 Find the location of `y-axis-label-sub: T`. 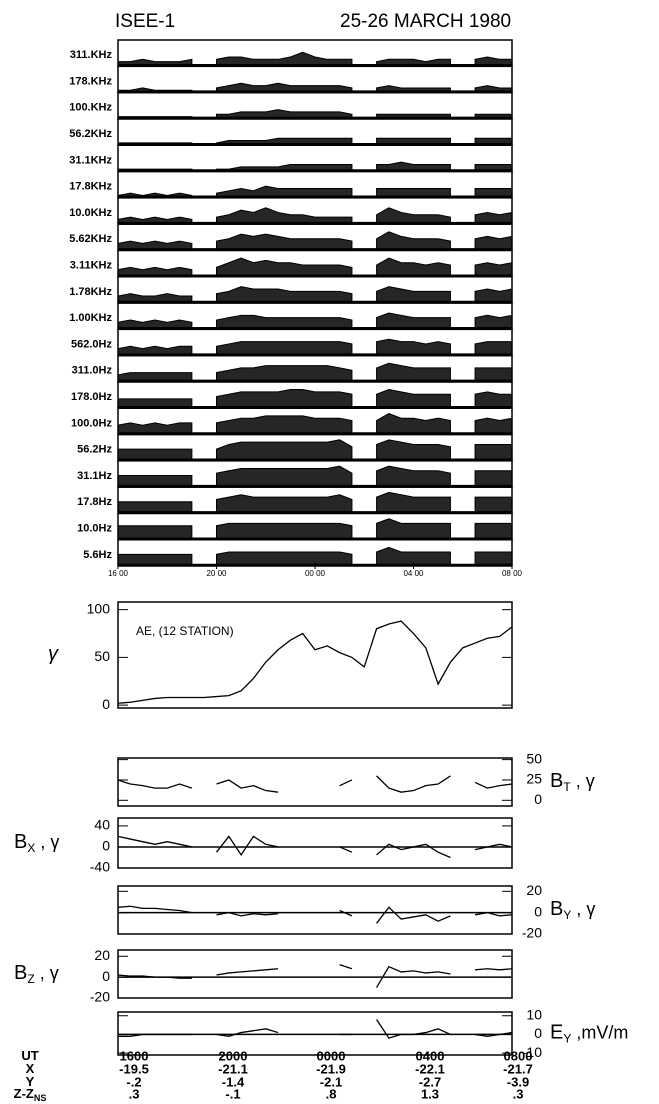

y-axis-label-sub: T is located at coordinates (567, 787).